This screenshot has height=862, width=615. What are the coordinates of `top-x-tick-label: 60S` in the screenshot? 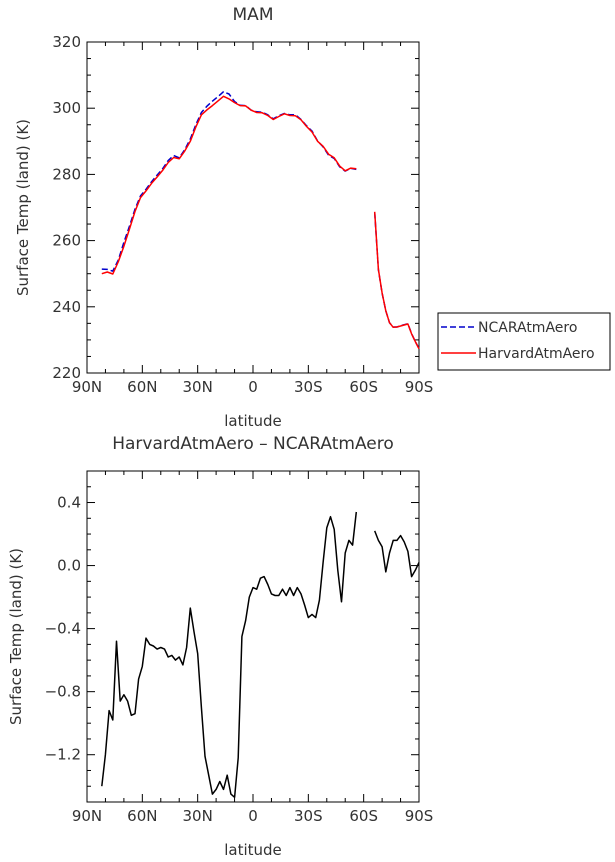 It's located at (363, 387).